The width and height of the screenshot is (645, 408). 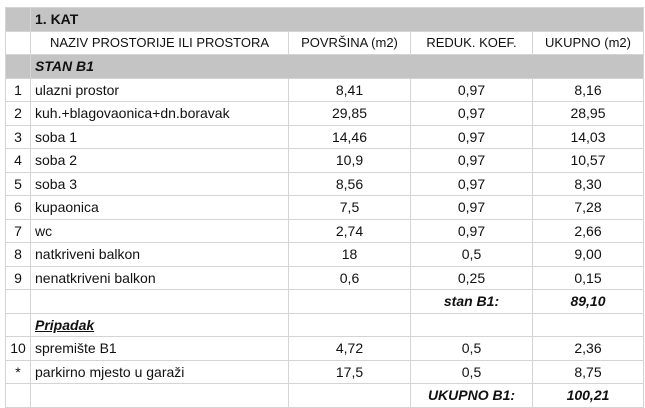 I want to click on total-value: 14,03, so click(x=588, y=136).